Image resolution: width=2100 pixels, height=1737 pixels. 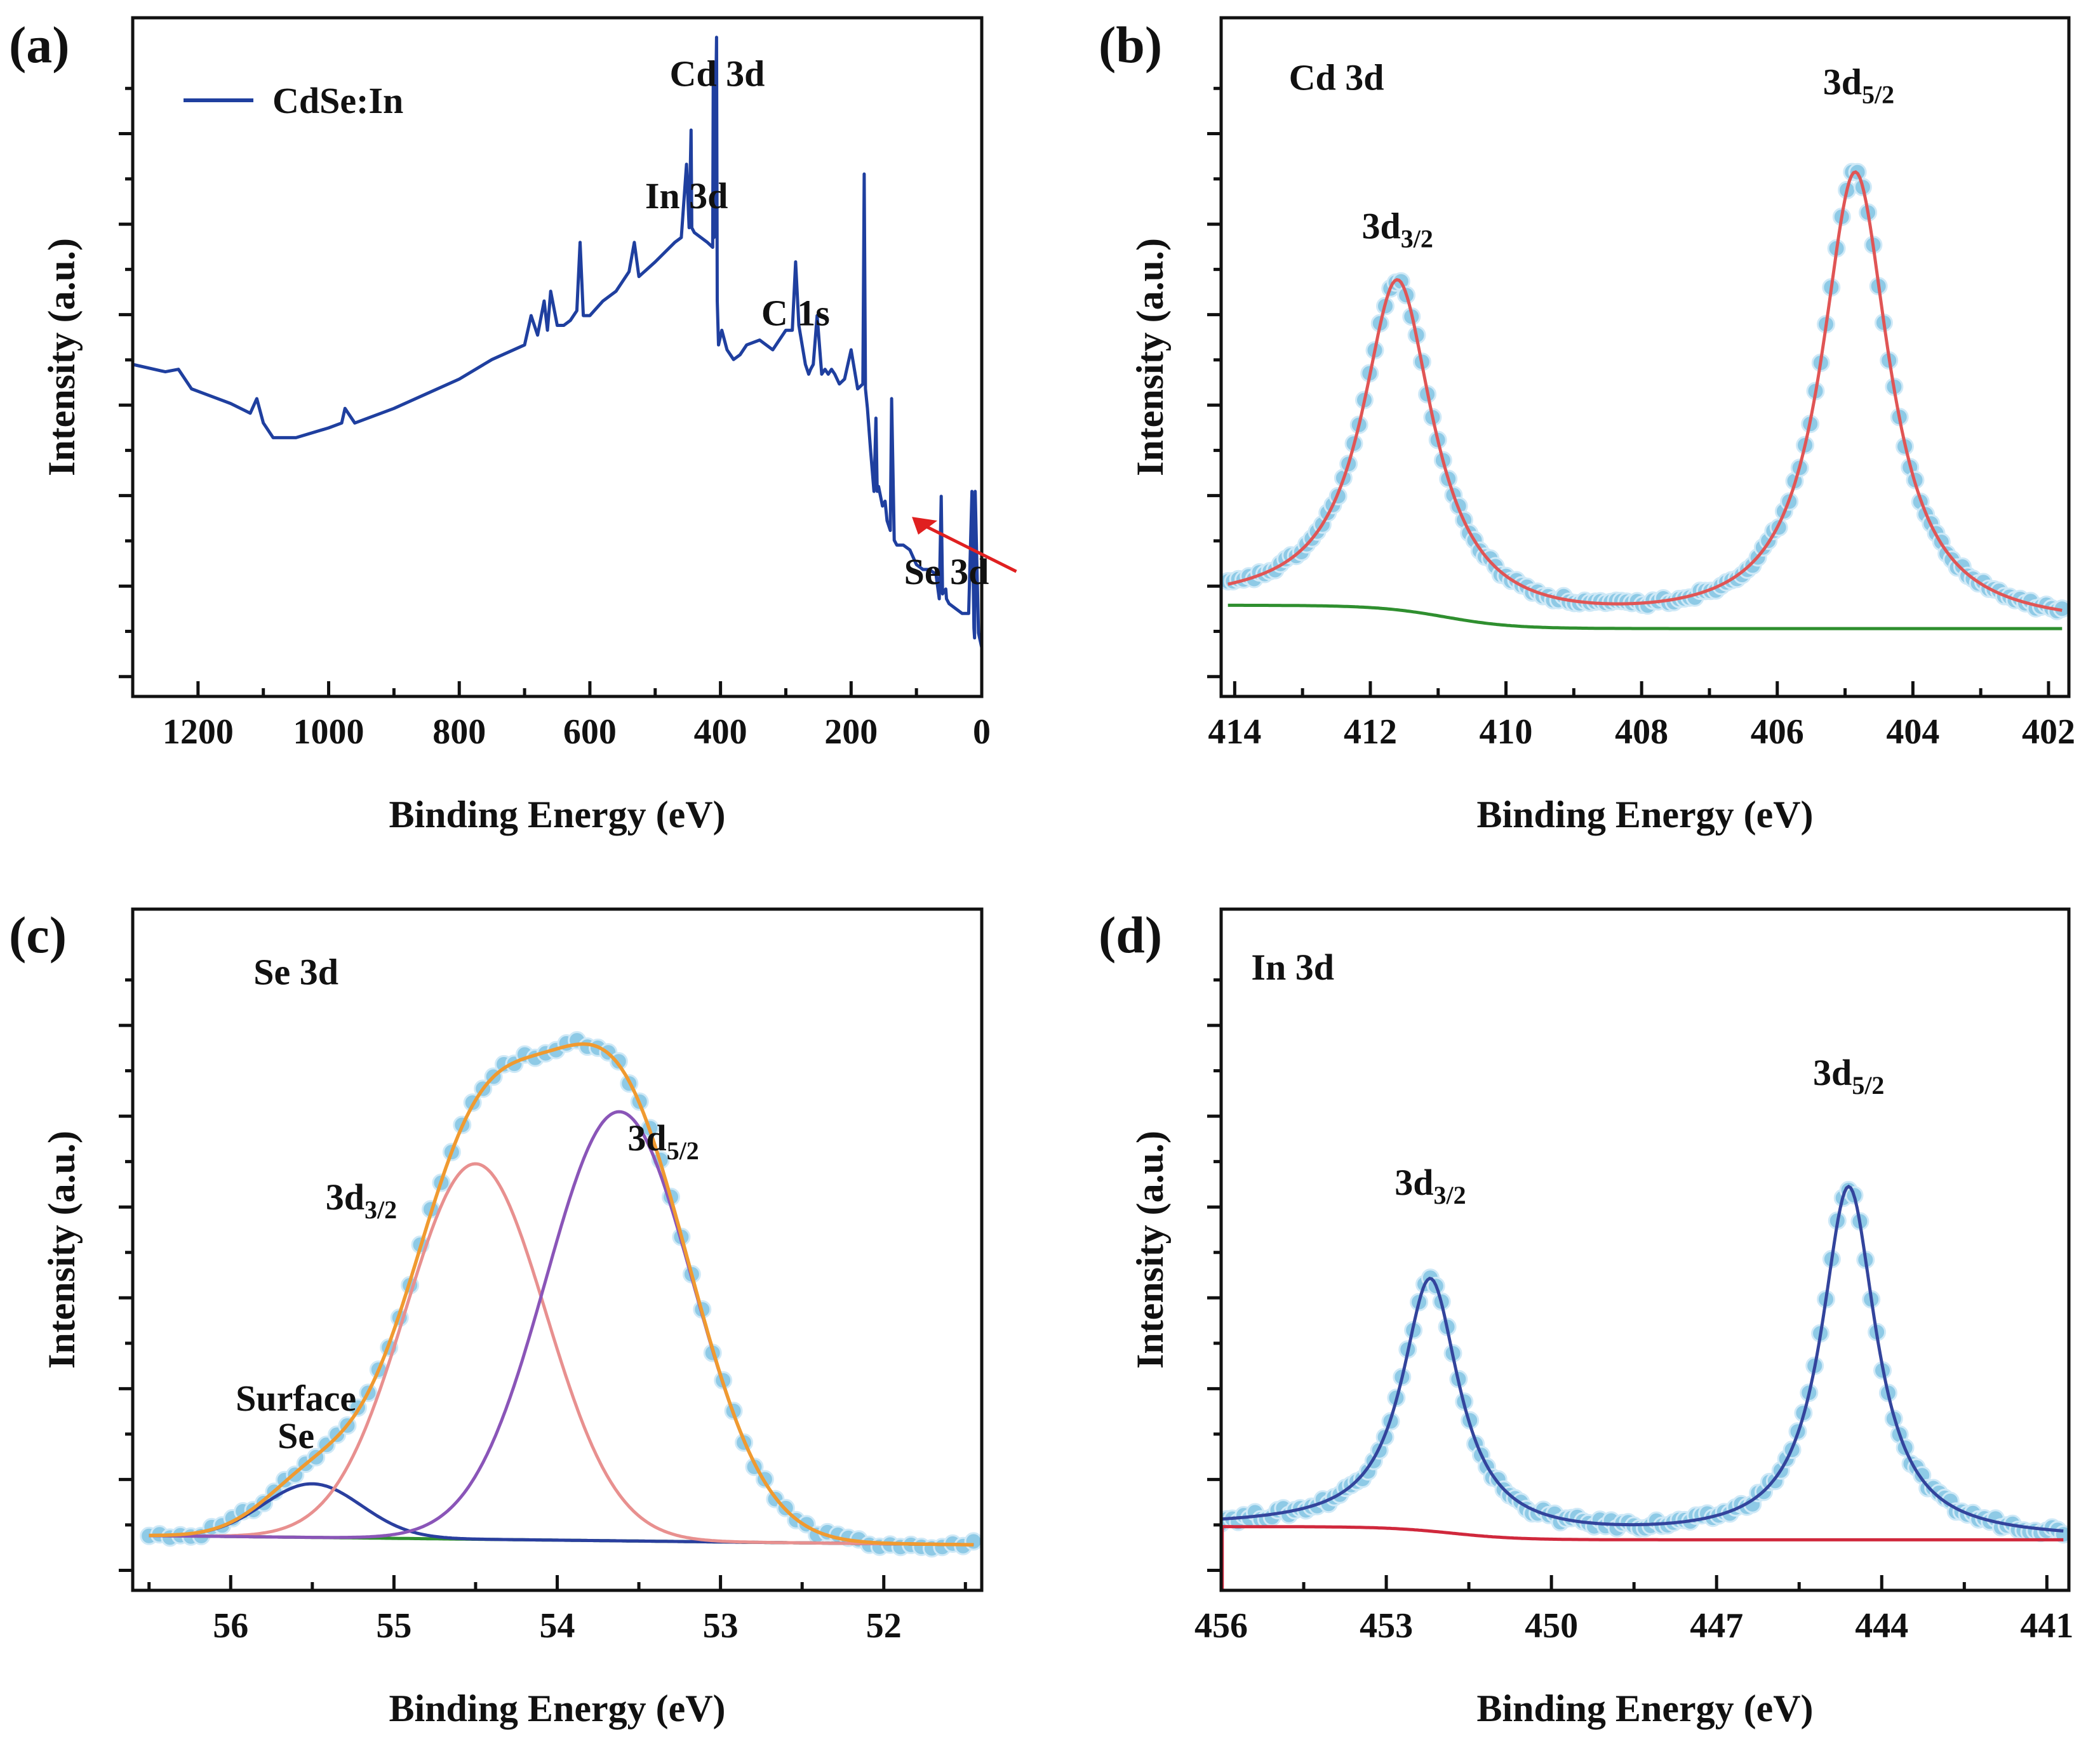 What do you see at coordinates (2048, 732) in the screenshot?
I see `x-tick-label: 402` at bounding box center [2048, 732].